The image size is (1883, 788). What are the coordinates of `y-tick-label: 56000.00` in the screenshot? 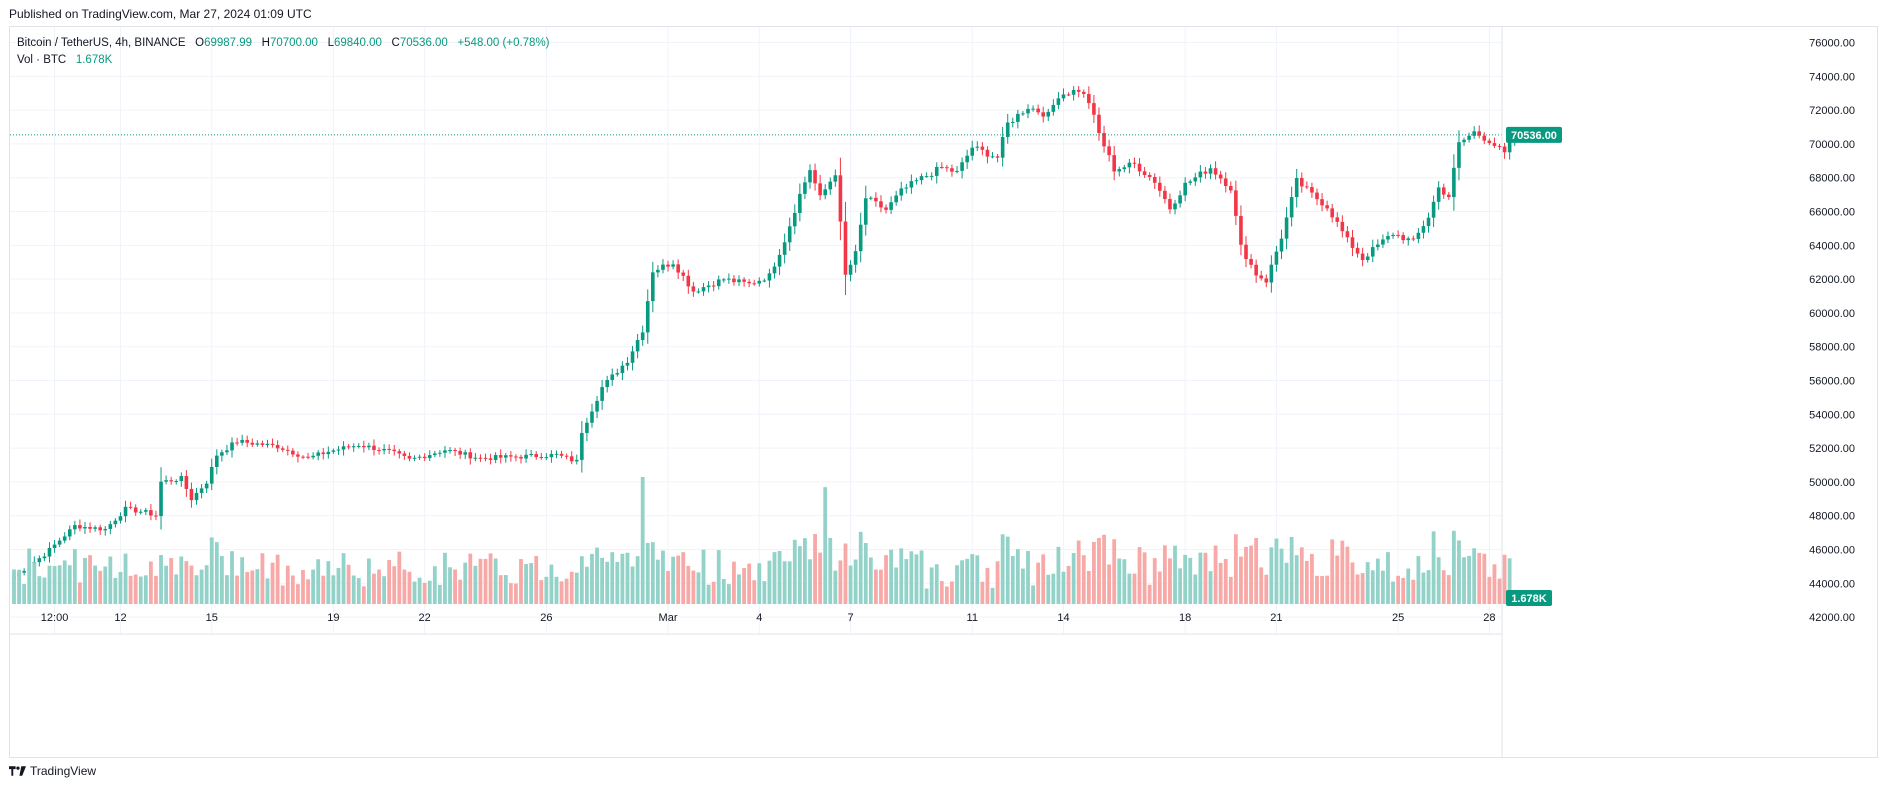 It's located at (1832, 382).